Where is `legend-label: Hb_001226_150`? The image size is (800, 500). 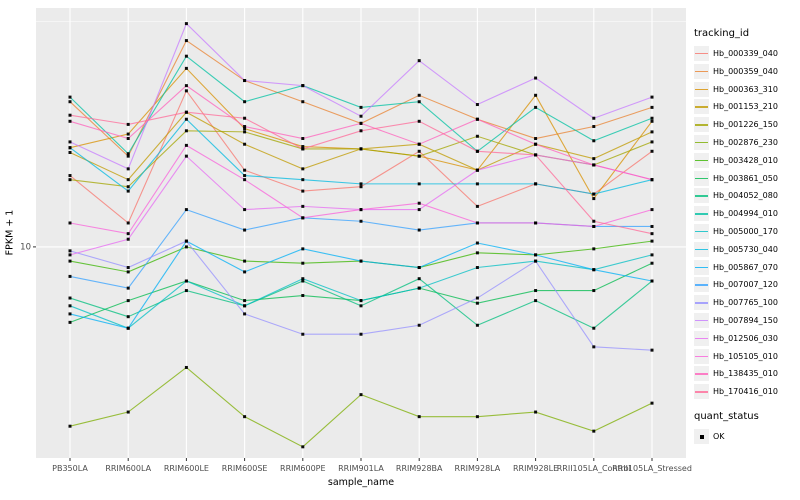
legend-label: Hb_001226_150 is located at coordinates (745, 125).